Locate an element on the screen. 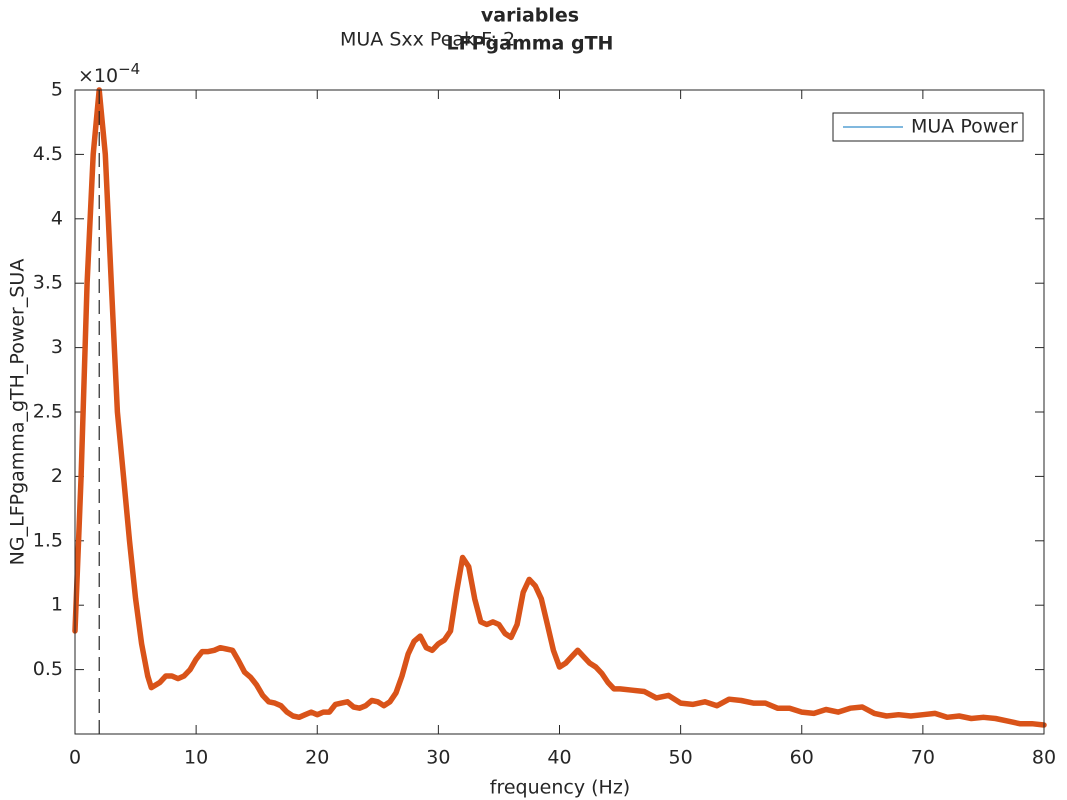 The image size is (1067, 800). x-tick-label: 70 is located at coordinates (923, 758).